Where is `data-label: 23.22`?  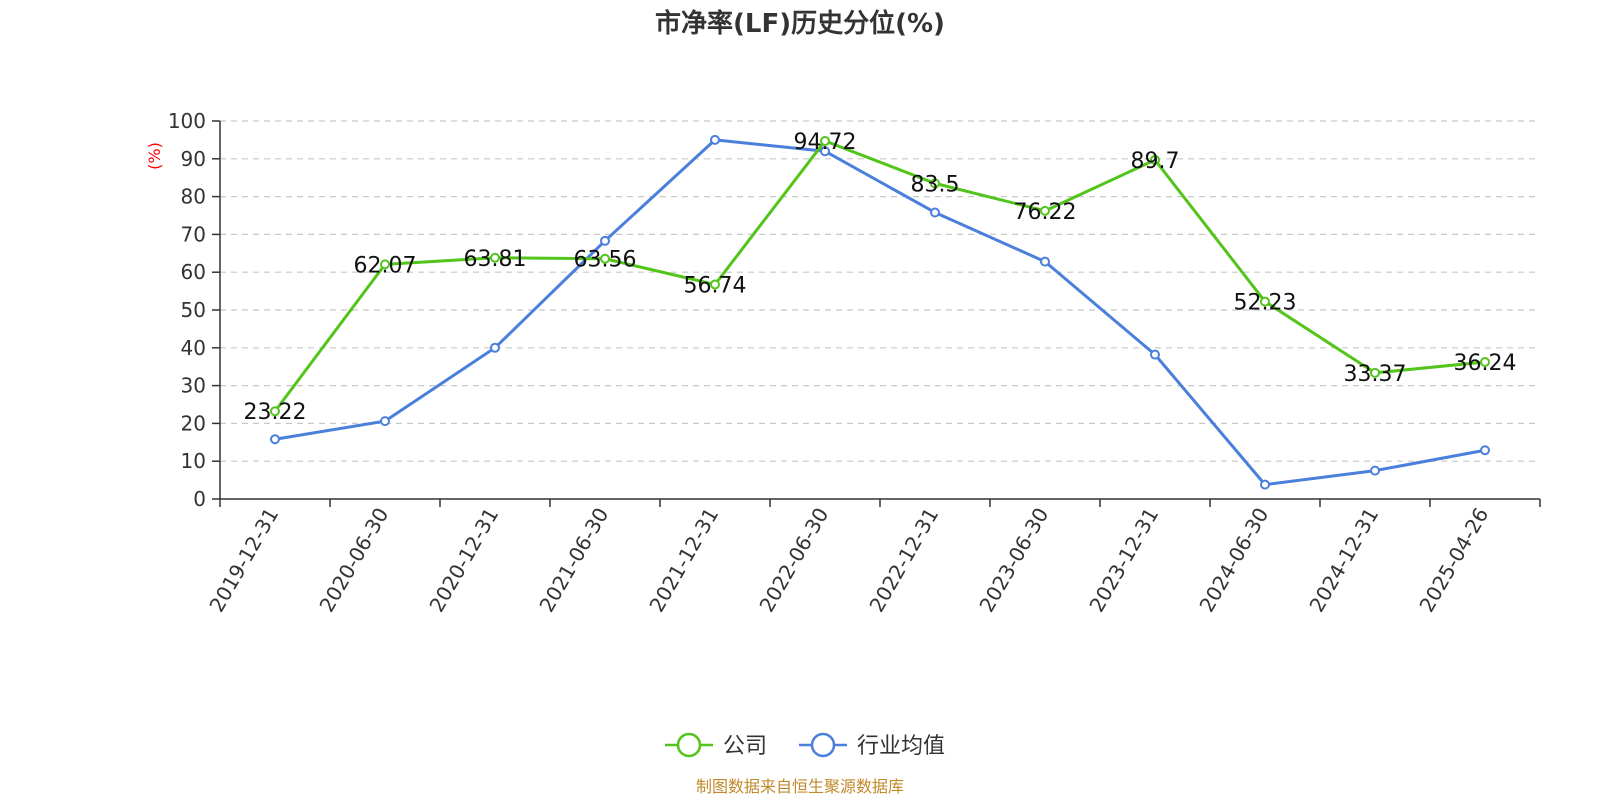
data-label: 23.22 is located at coordinates (275, 412).